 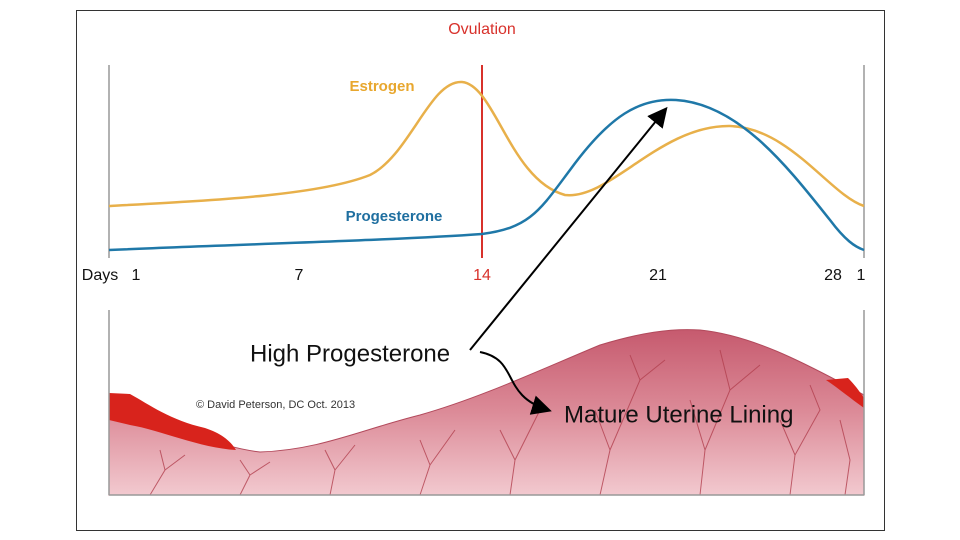 I want to click on day-tick: 7, so click(x=299, y=275).